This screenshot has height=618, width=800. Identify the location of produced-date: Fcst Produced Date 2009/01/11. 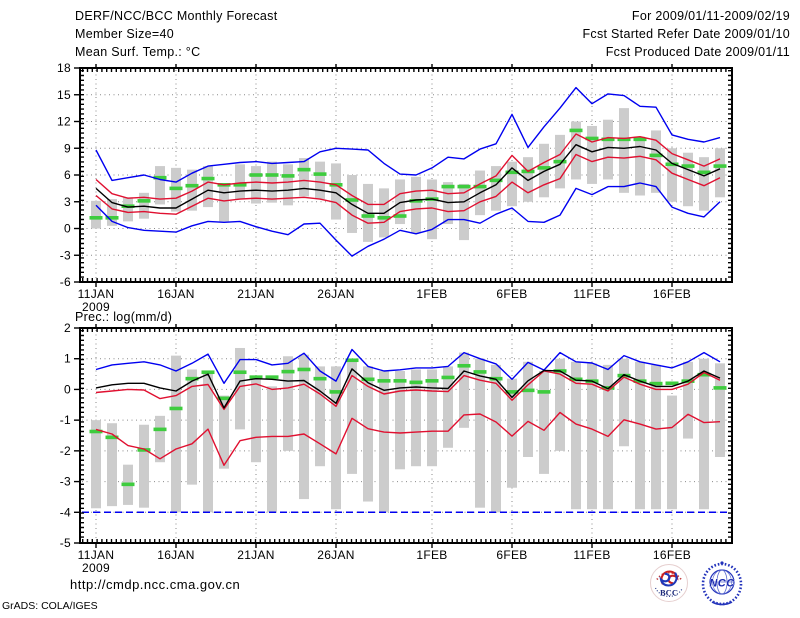
(697, 52).